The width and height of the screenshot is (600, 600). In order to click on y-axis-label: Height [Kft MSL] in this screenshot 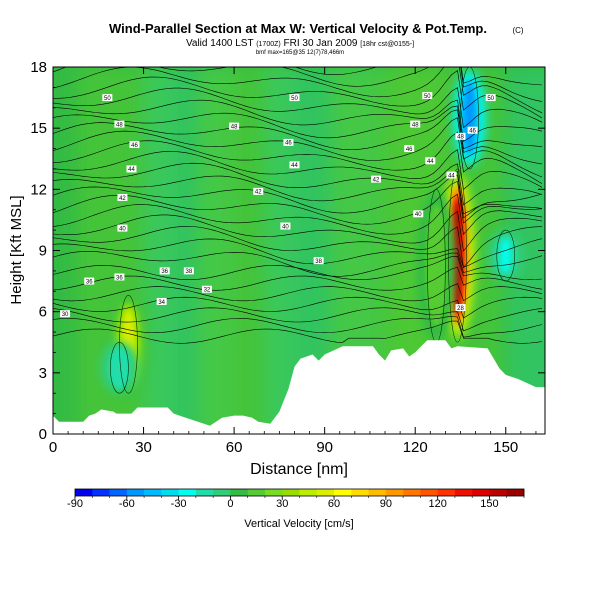, I will do `click(16, 249)`.